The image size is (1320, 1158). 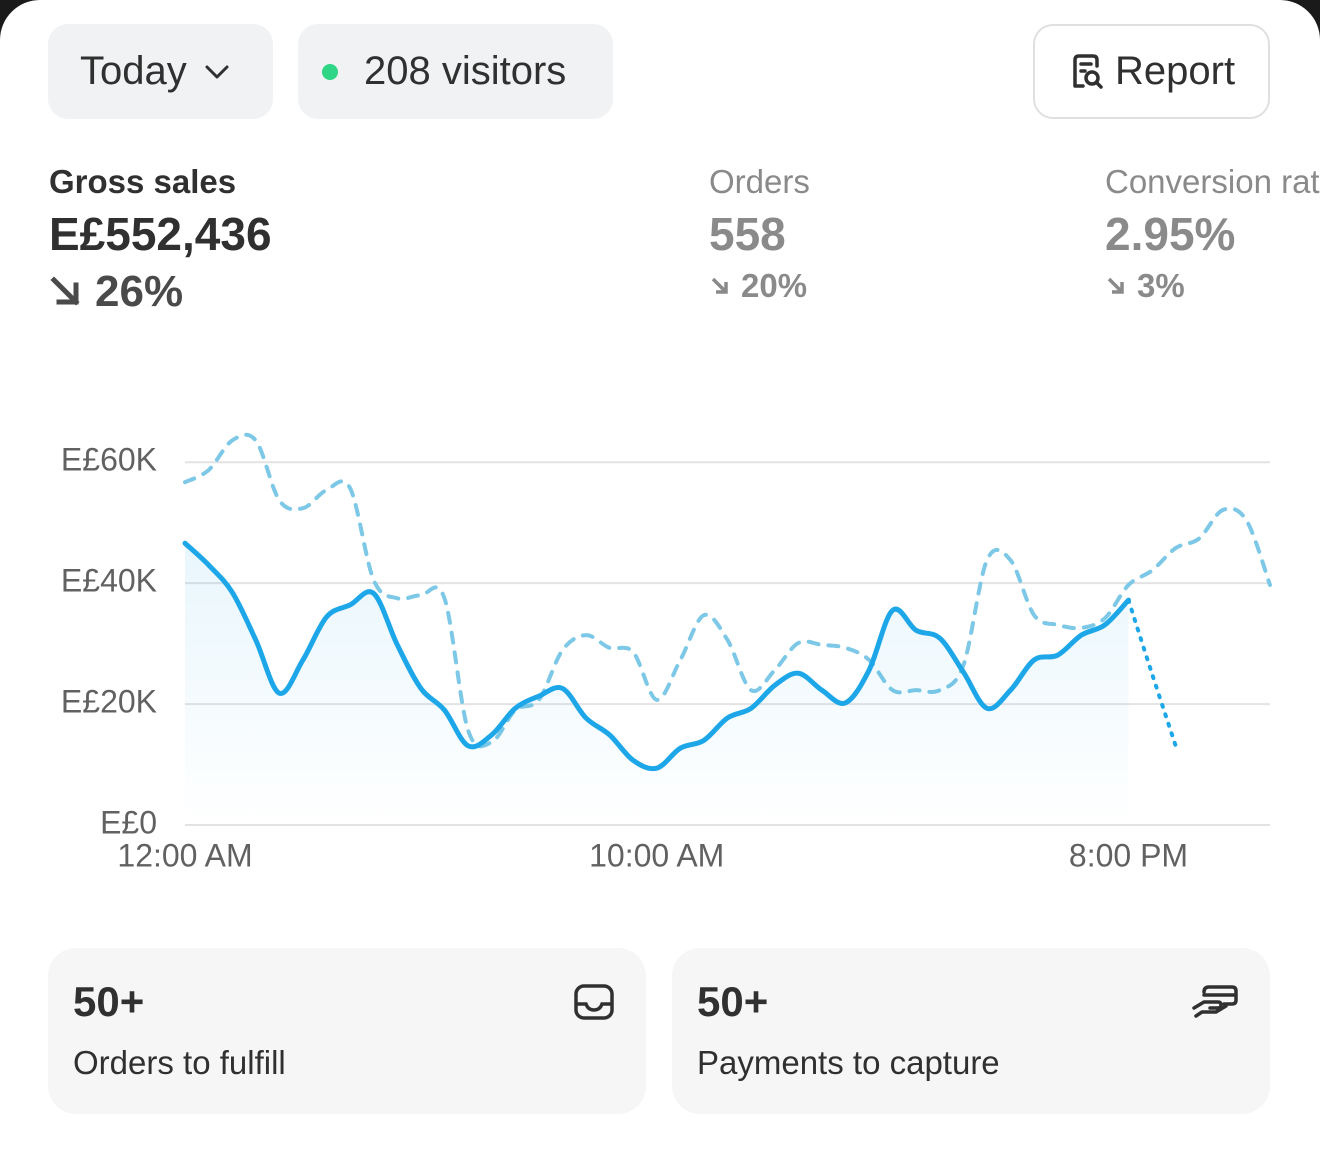 What do you see at coordinates (1215, 1001) in the screenshot?
I see `payment-icon` at bounding box center [1215, 1001].